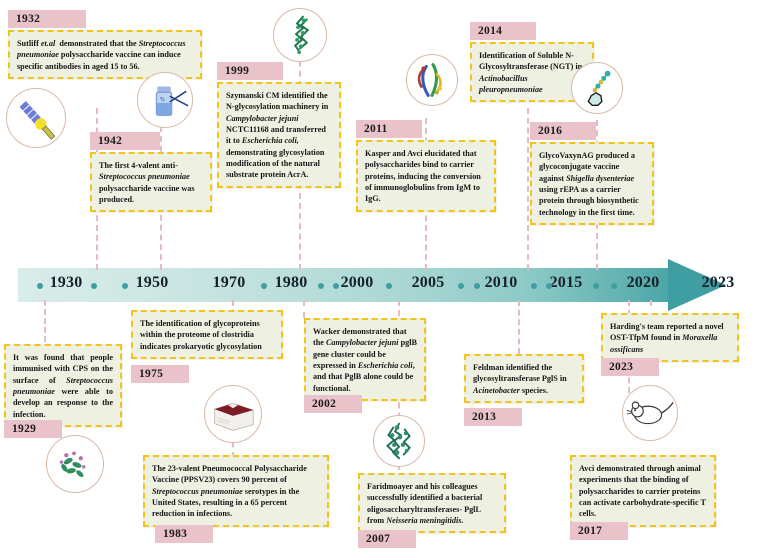  What do you see at coordinates (47, 19) in the screenshot?
I see `year-label-1932: 1932` at bounding box center [47, 19].